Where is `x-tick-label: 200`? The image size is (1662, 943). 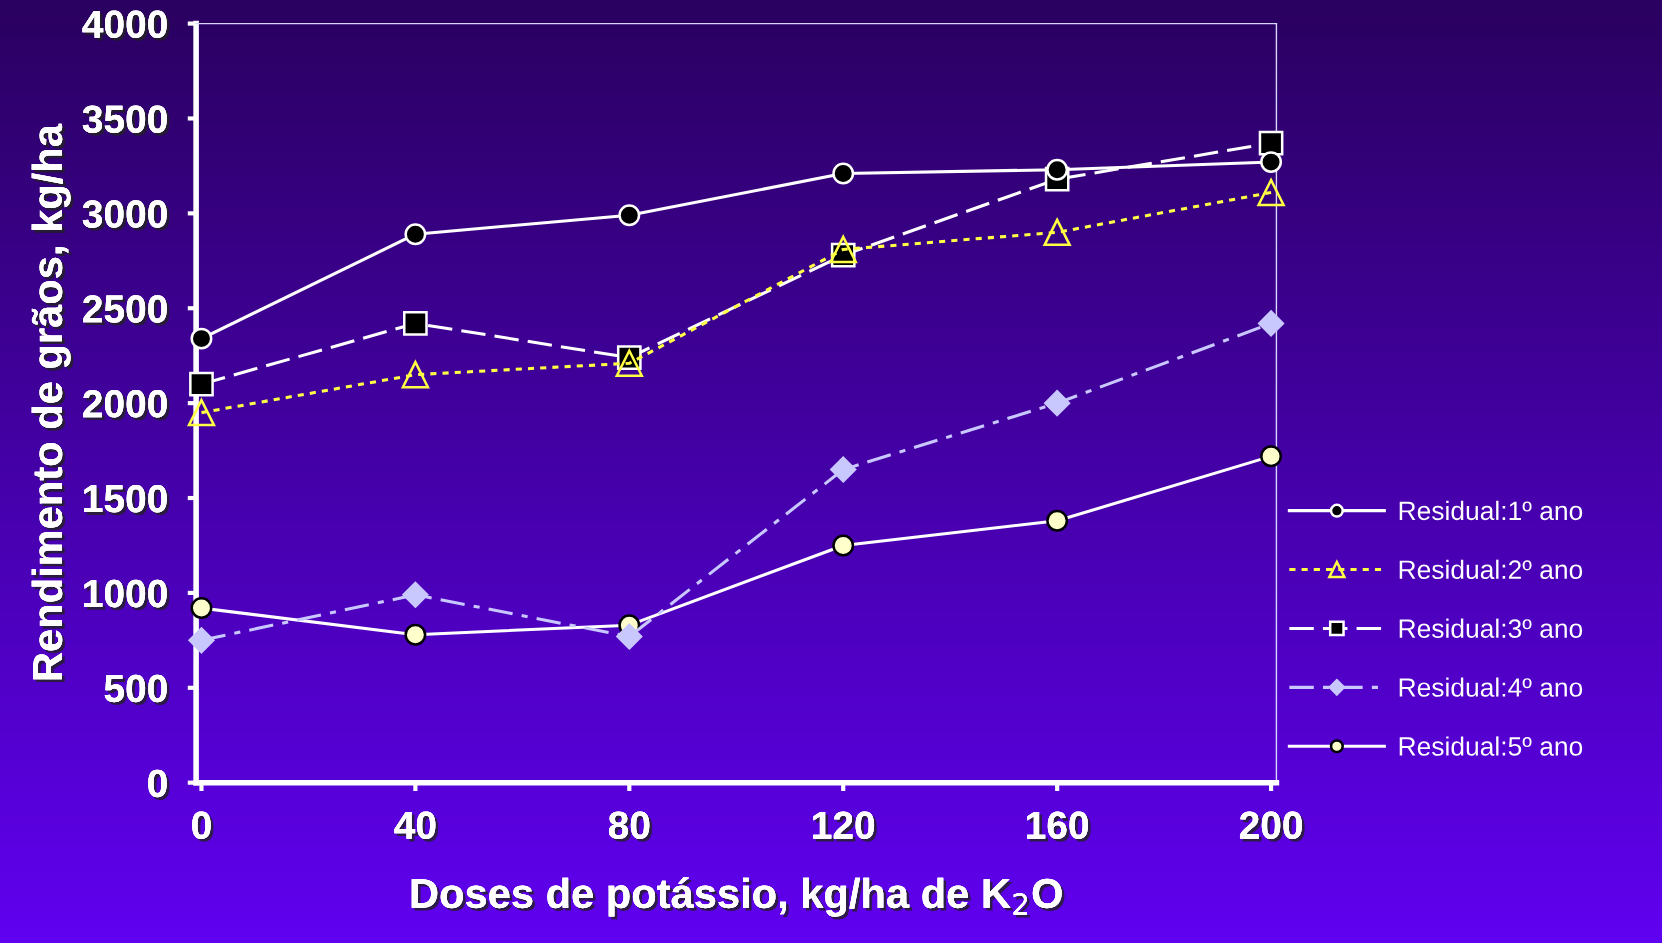 x-tick-label: 200 is located at coordinates (1272, 826).